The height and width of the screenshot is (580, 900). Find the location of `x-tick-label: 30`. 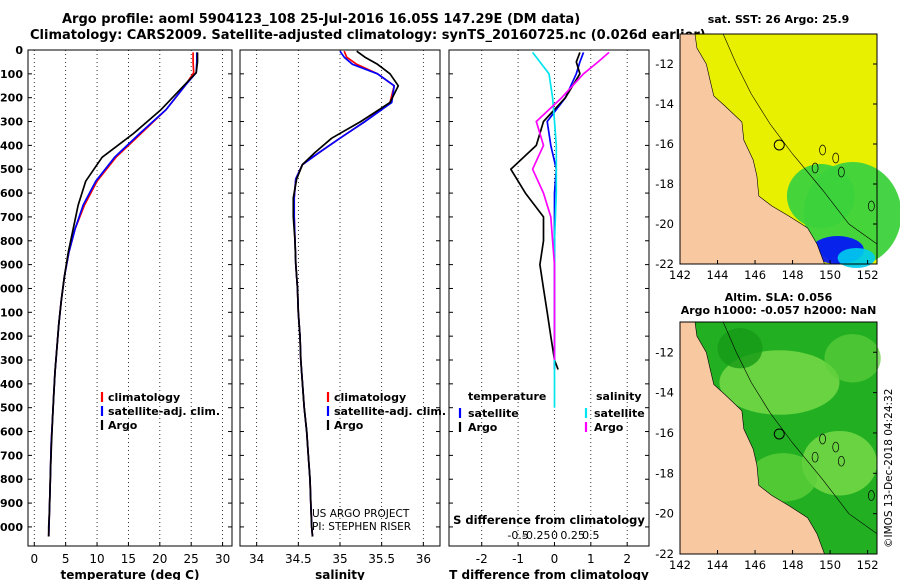

x-tick-label: 30 is located at coordinates (222, 559).